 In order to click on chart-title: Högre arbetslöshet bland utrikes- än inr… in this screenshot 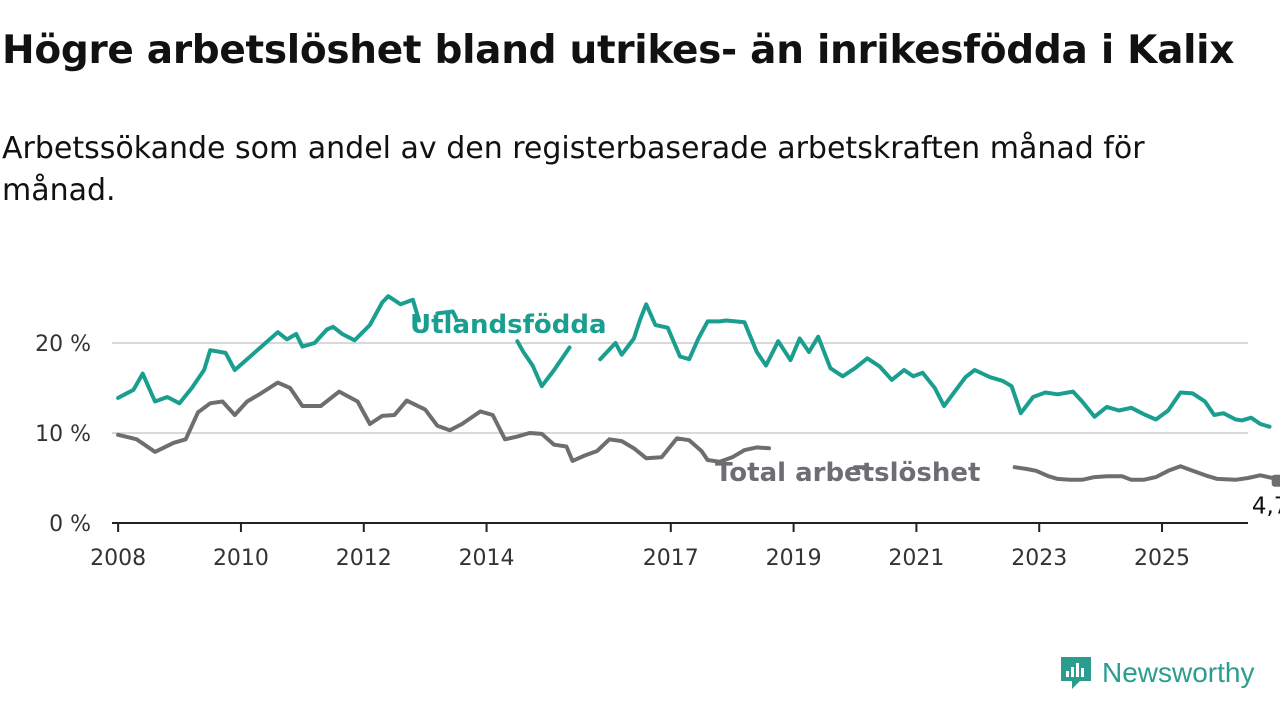, I will do `click(618, 50)`.